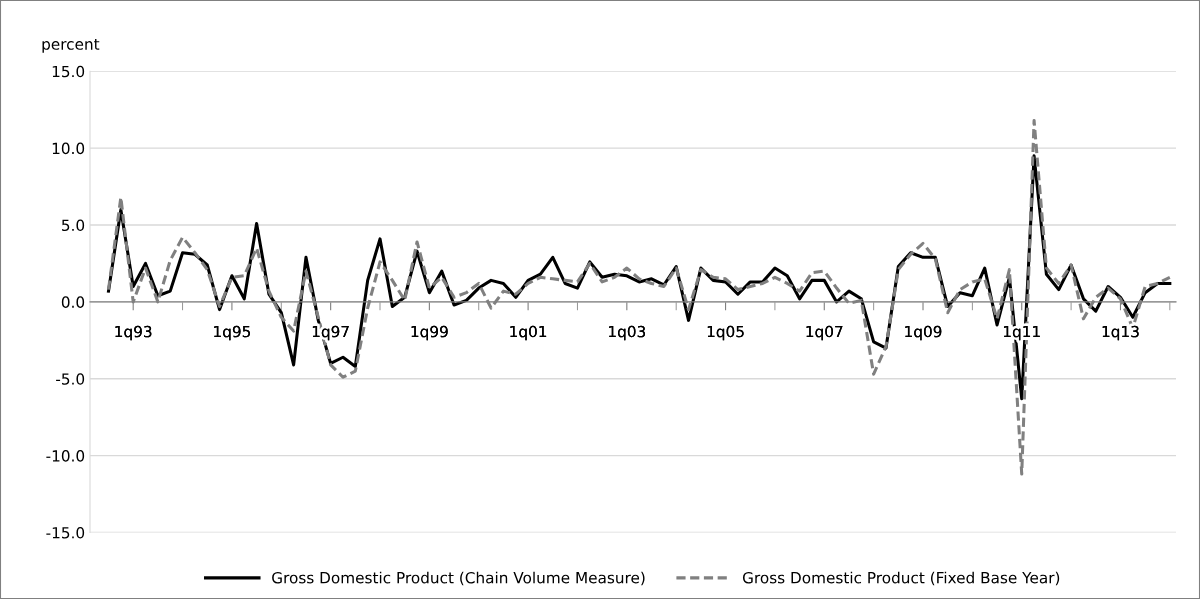 The image size is (1200, 599). I want to click on x-tick-label: 1q07, so click(824, 333).